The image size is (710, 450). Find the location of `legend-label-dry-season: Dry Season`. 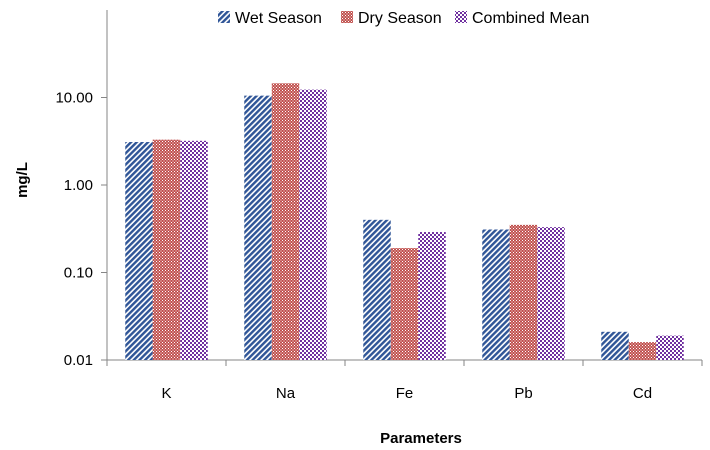

legend-label-dry-season: Dry Season is located at coordinates (400, 18).